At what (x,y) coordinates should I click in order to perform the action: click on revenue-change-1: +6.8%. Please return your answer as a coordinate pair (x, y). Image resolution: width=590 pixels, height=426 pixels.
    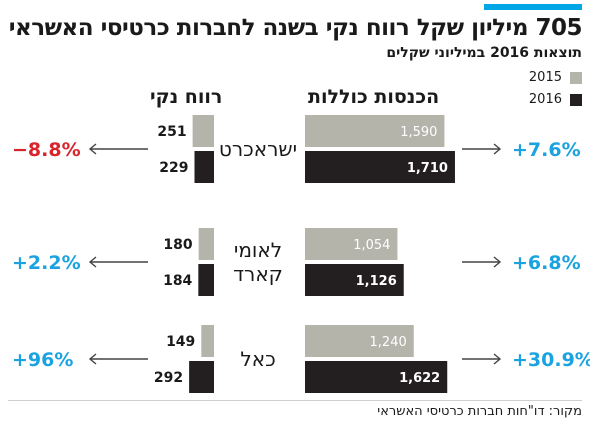
    Looking at the image, I should click on (546, 263).